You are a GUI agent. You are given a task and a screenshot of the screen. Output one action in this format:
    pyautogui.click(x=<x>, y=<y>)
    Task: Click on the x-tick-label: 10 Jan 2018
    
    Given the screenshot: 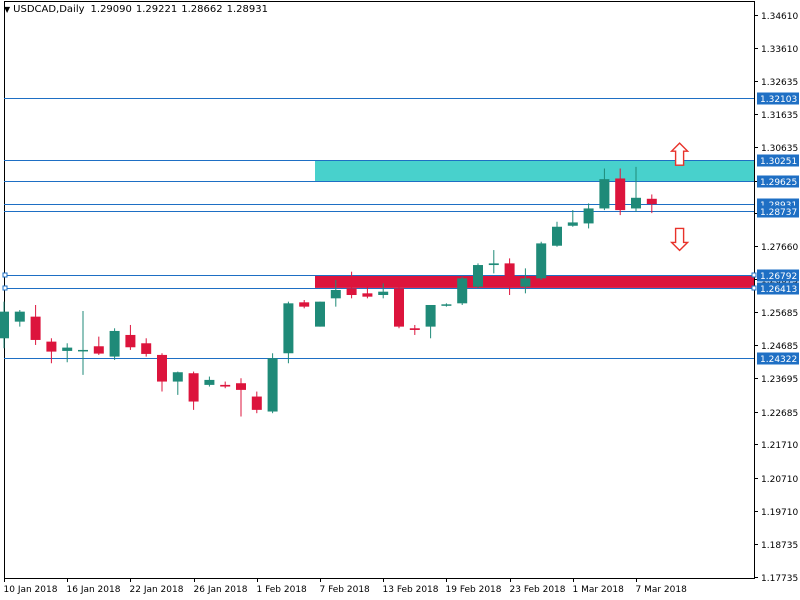 What is the action you would take?
    pyautogui.click(x=31, y=590)
    